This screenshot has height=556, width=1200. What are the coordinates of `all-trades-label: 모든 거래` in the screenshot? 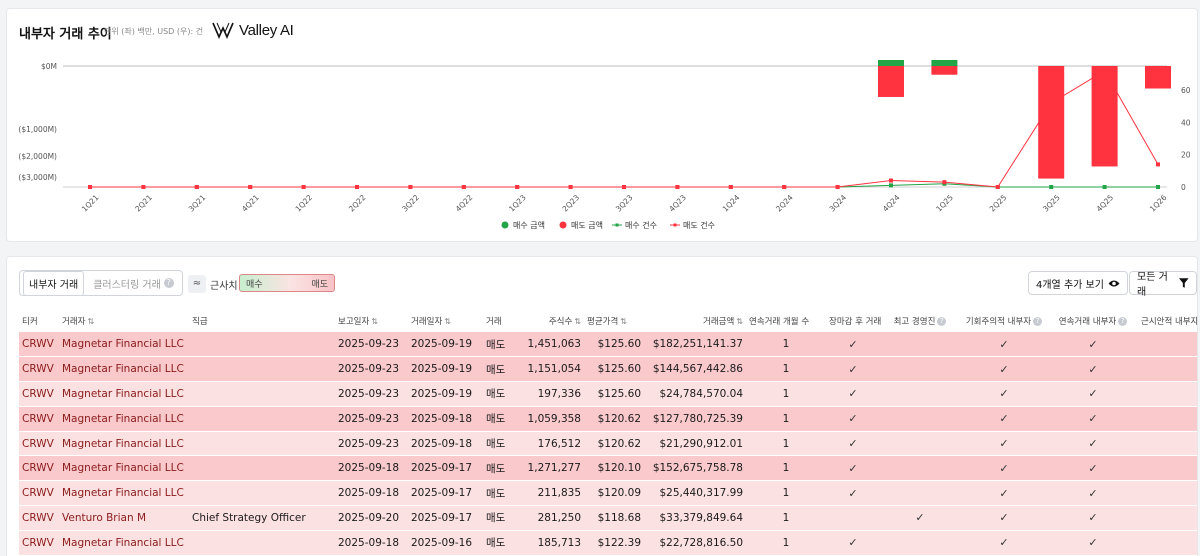 It's located at (1152, 285).